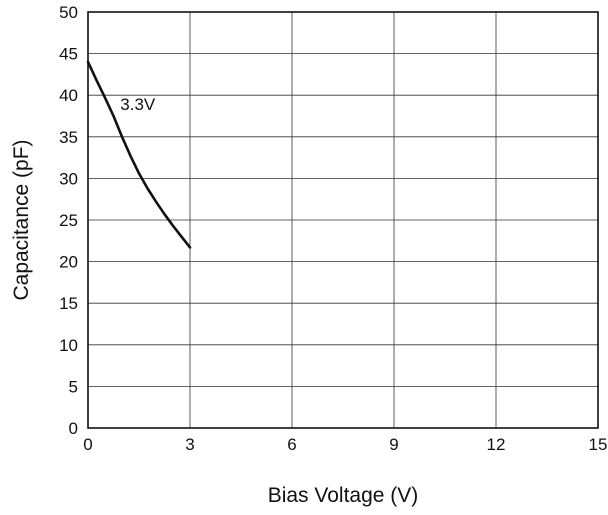 This screenshot has width=608, height=515. What do you see at coordinates (393, 444) in the screenshot?
I see `x-tick-label: 9` at bounding box center [393, 444].